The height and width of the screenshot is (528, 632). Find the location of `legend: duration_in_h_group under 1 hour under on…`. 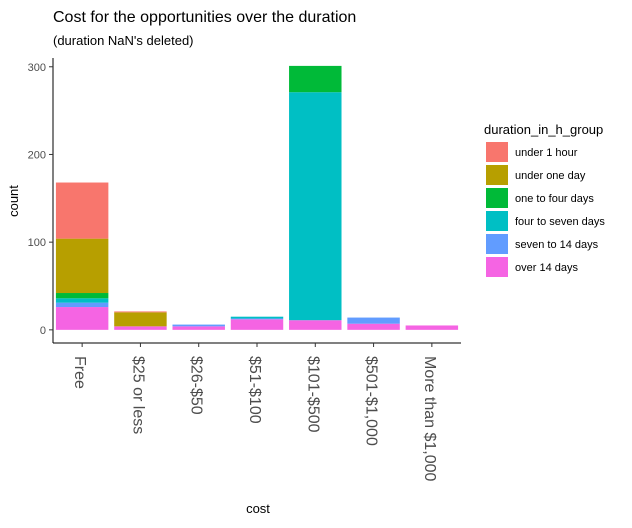

legend: duration_in_h_group under 1 hour under on… is located at coordinates (544, 199).